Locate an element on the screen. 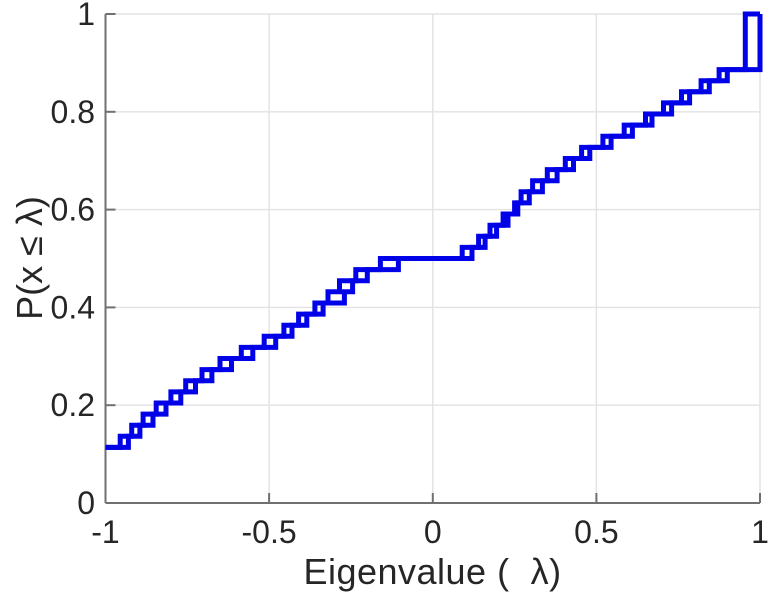 This screenshot has height=600, width=768. y-tick-label: 0.2 is located at coordinates (73, 405).